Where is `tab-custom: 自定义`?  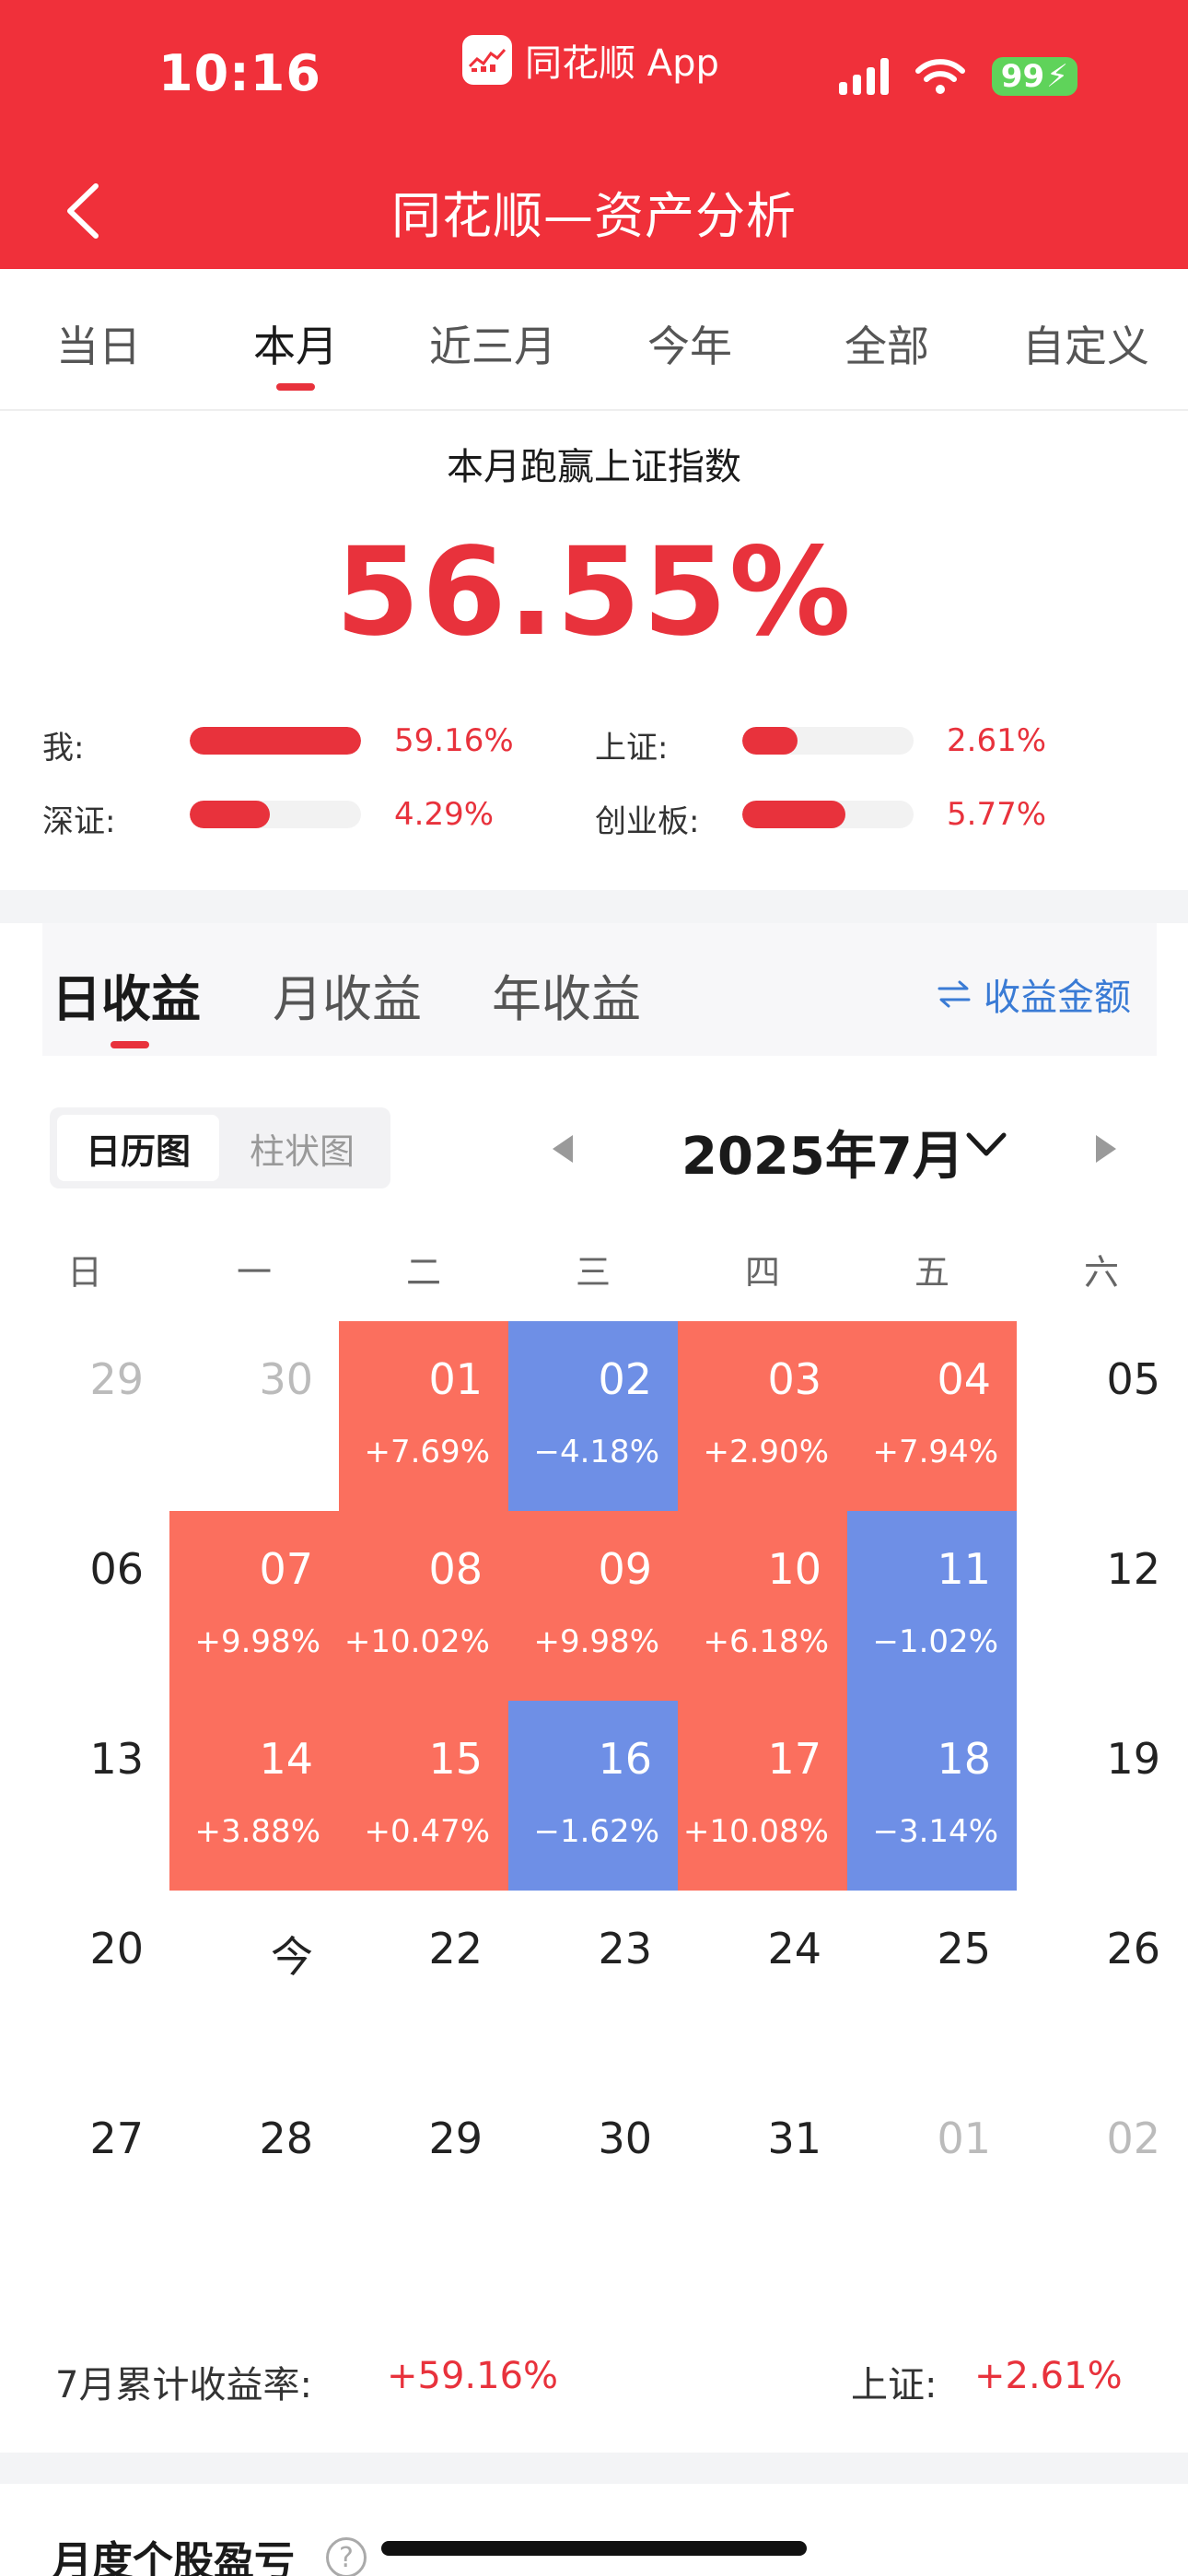
tab-custom: 自定义 is located at coordinates (1085, 346).